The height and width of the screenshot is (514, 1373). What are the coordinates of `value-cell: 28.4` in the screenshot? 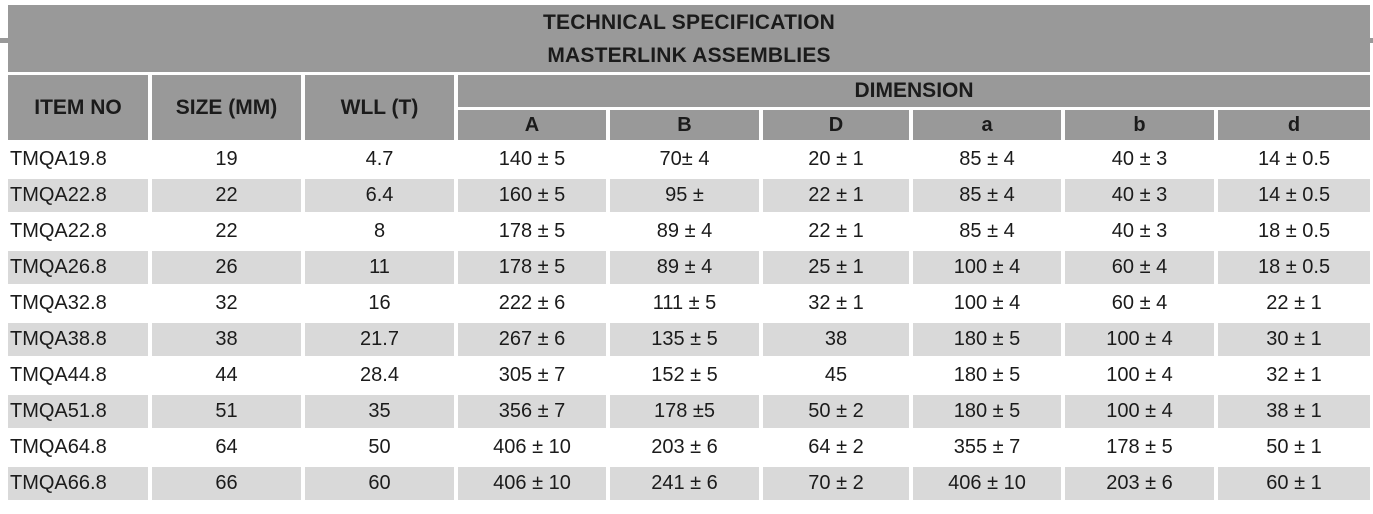 It's located at (381, 374).